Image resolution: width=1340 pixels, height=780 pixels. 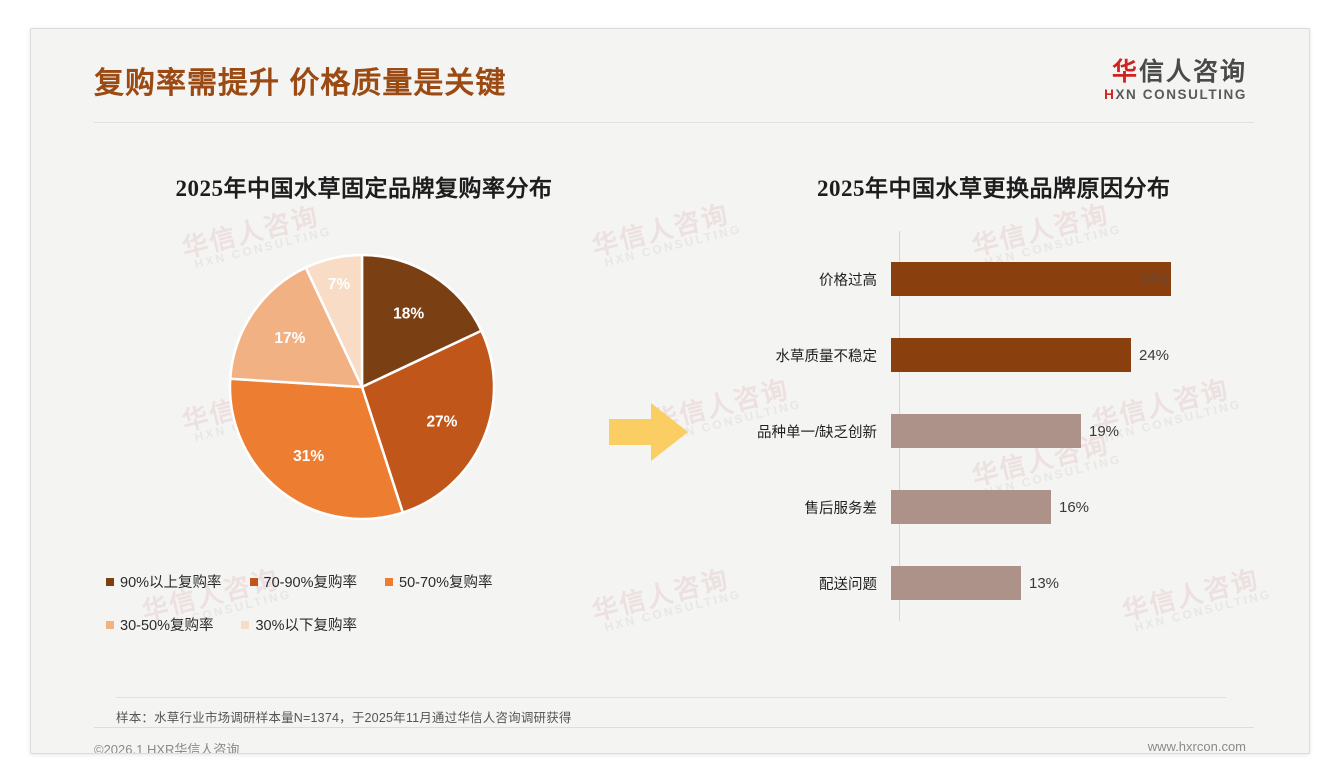 What do you see at coordinates (408, 313) in the screenshot?
I see `pie-slice-label: 18%` at bounding box center [408, 313].